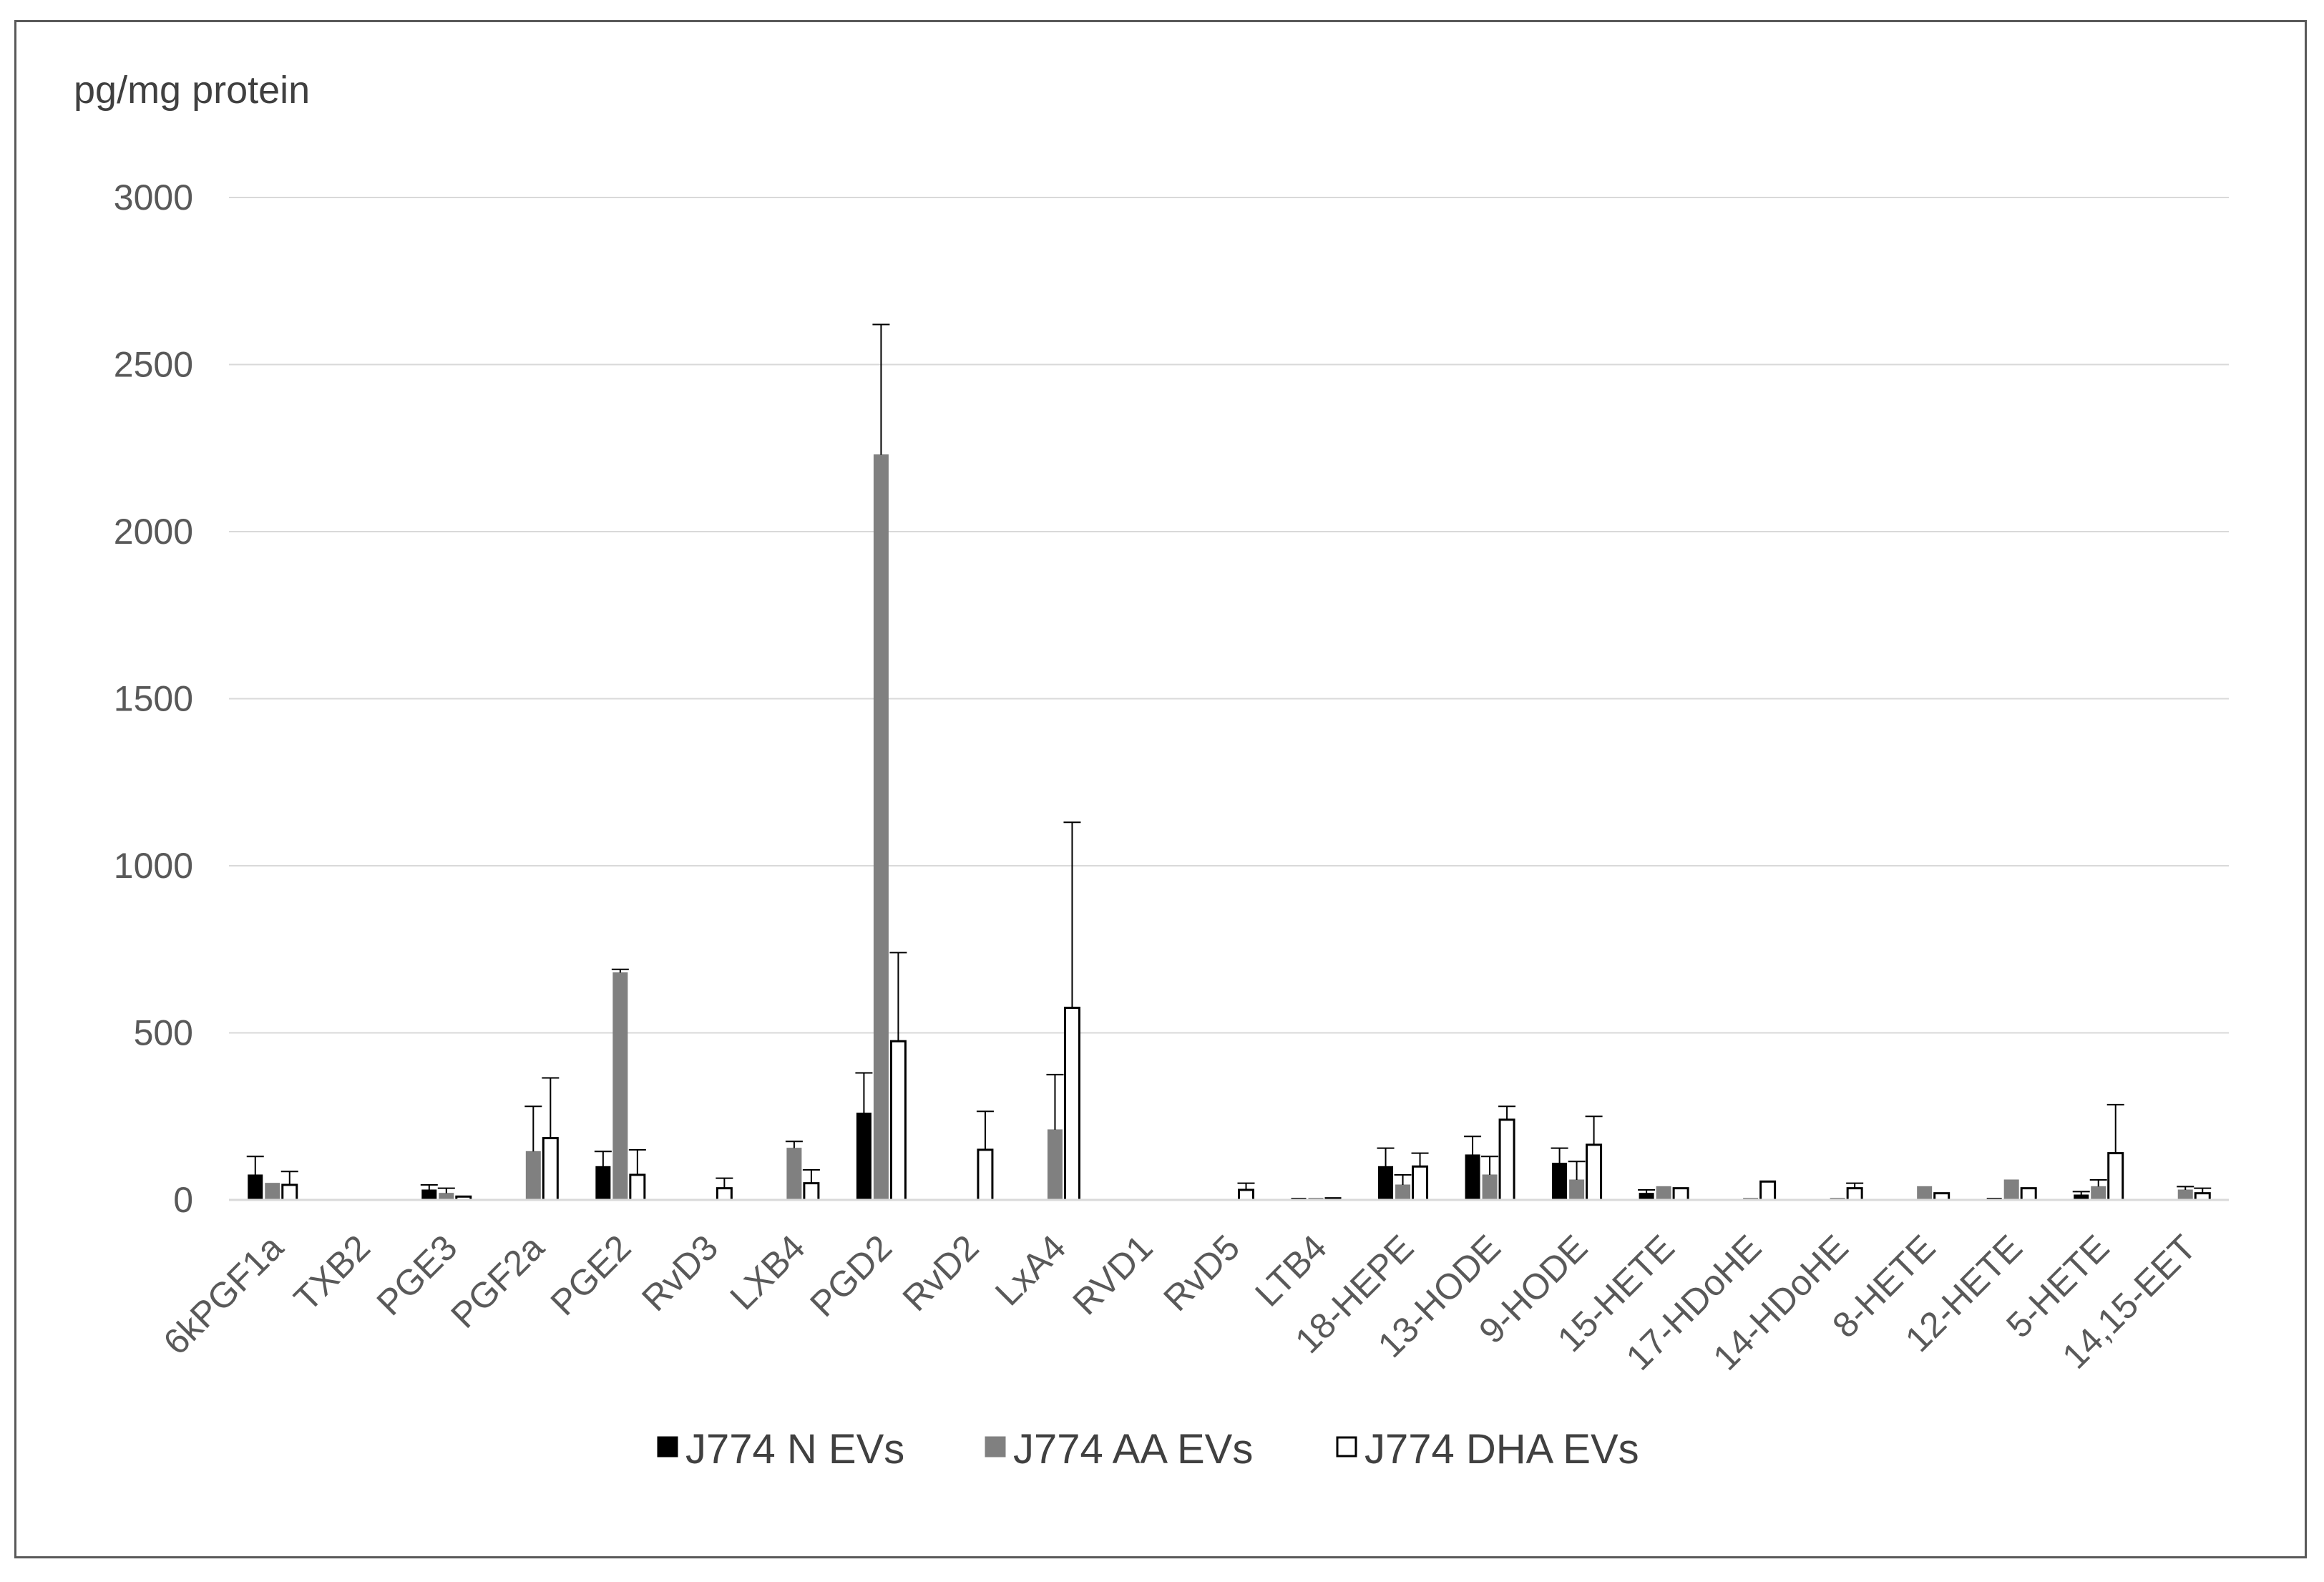 Image resolution: width=2324 pixels, height=1582 pixels. I want to click on bar-3-RvD5, so click(1246, 1194).